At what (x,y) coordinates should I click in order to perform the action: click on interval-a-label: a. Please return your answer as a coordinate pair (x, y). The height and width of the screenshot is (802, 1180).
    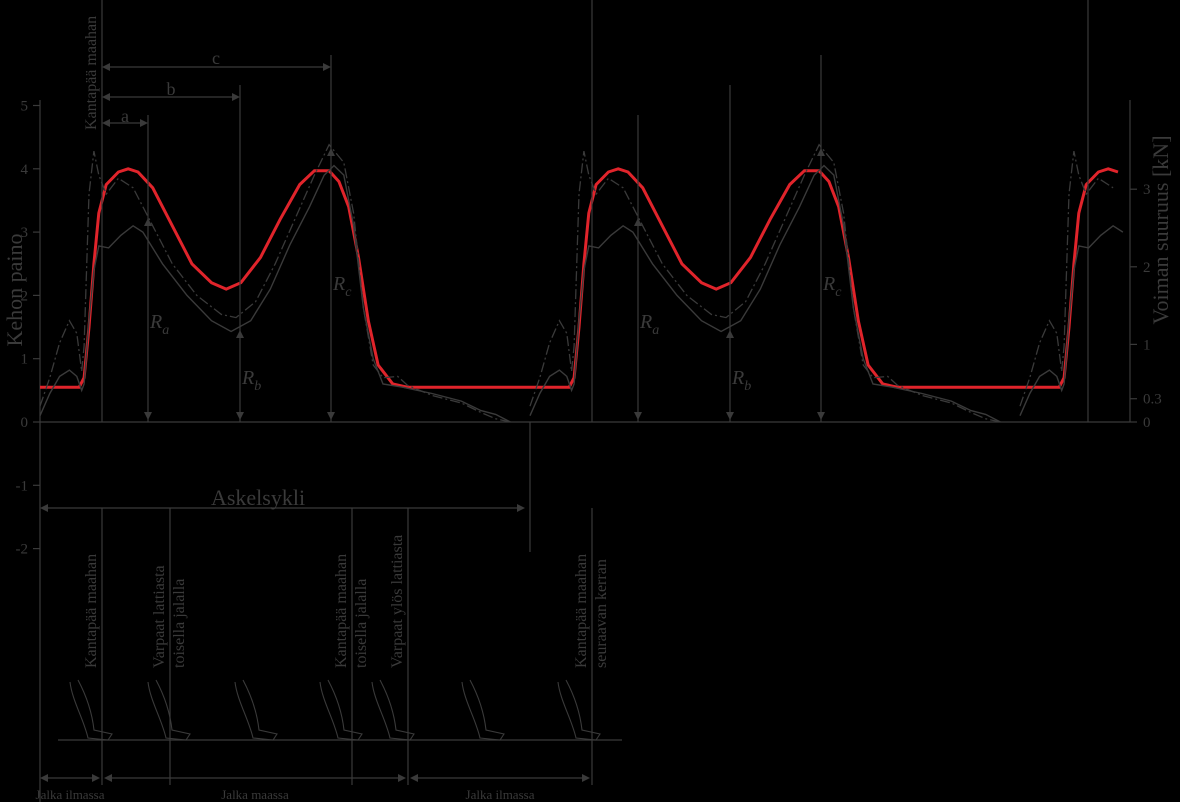
    Looking at the image, I should click on (125, 116).